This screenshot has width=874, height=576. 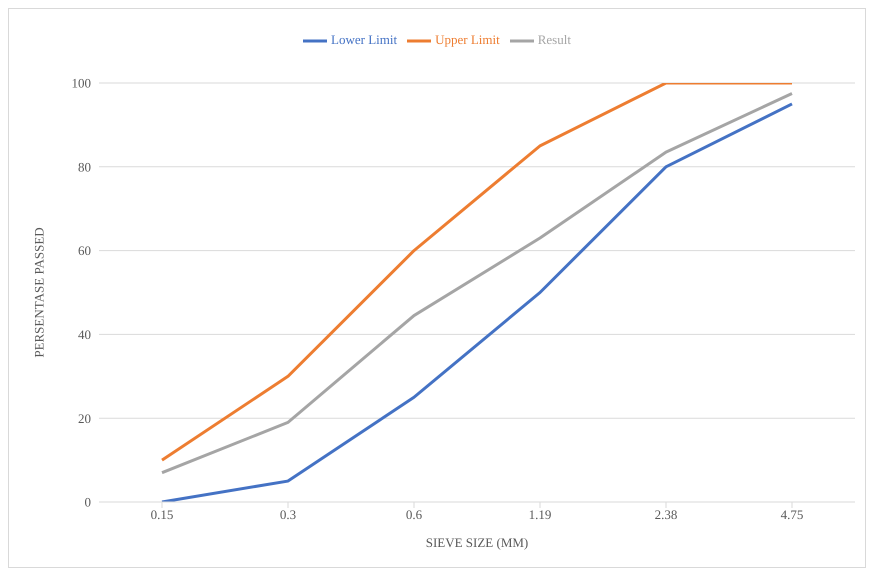 What do you see at coordinates (84, 418) in the screenshot?
I see `y-tick-label: 20` at bounding box center [84, 418].